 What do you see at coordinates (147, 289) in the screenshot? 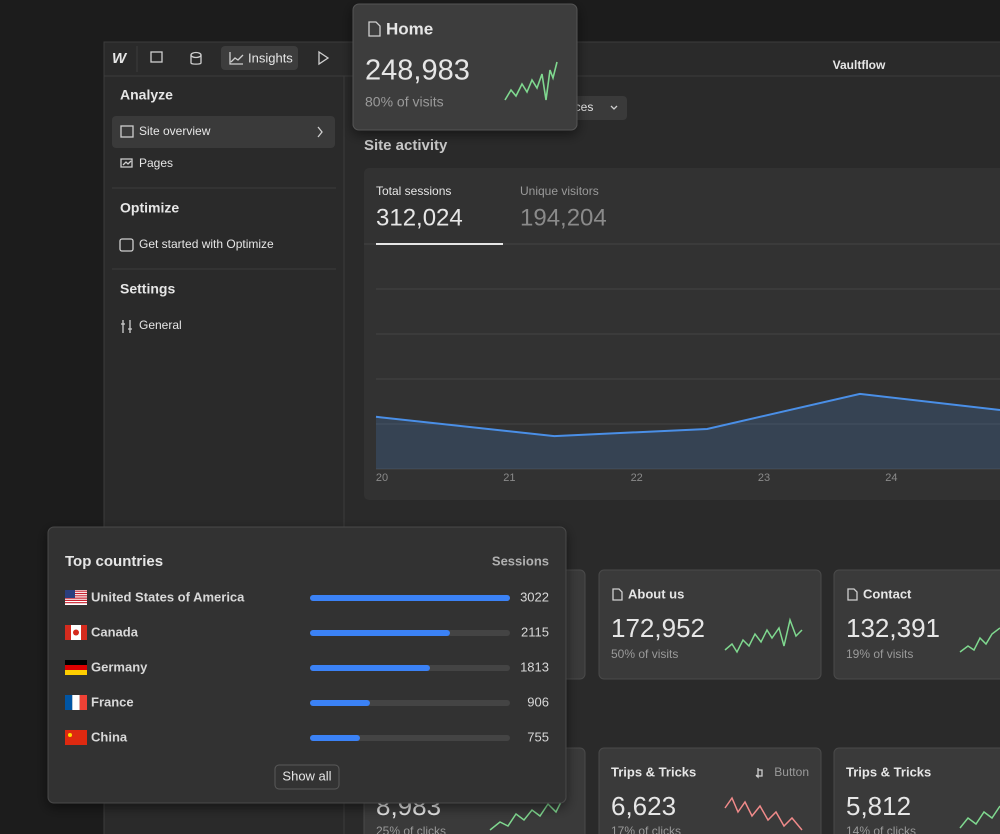
I see `section-title: Settings` at bounding box center [147, 289].